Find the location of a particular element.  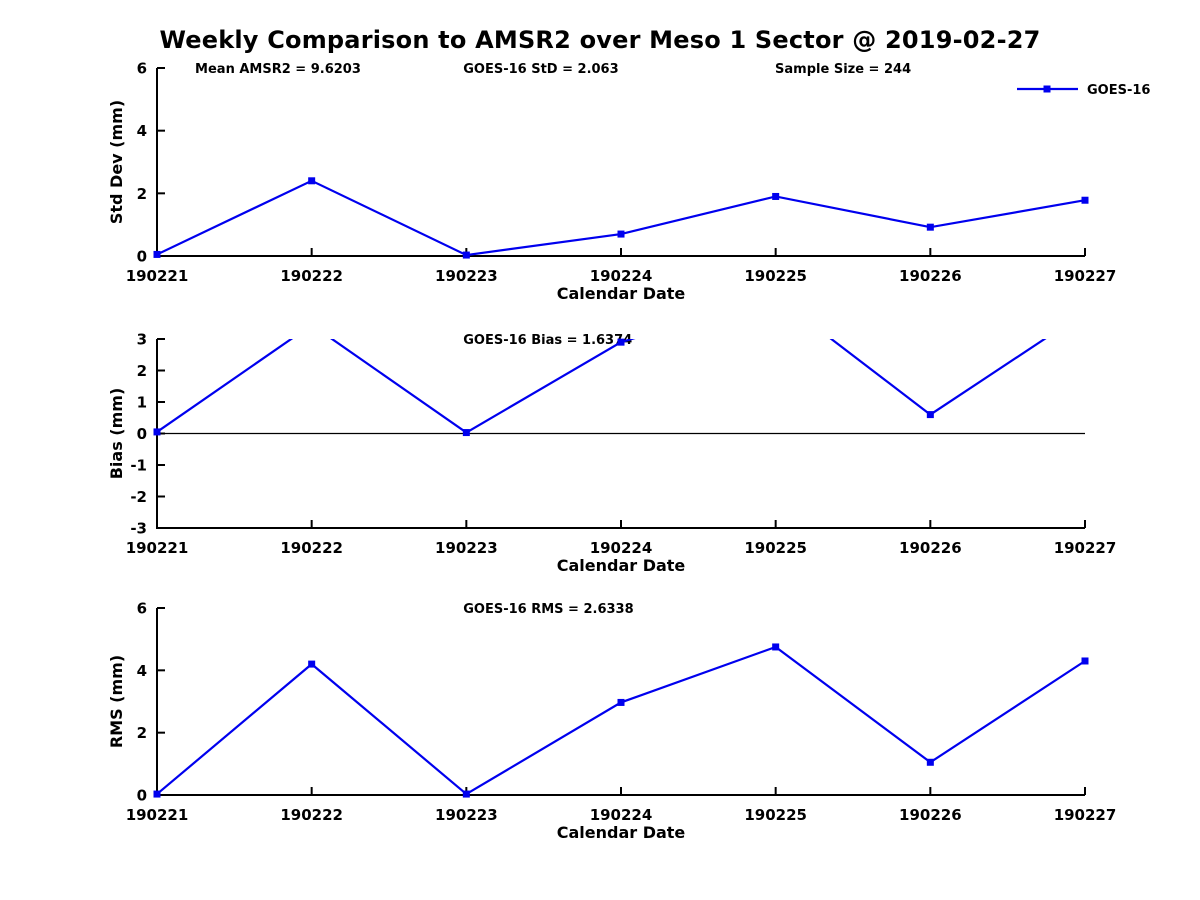

y-tick-label: 1 is located at coordinates (142, 403).